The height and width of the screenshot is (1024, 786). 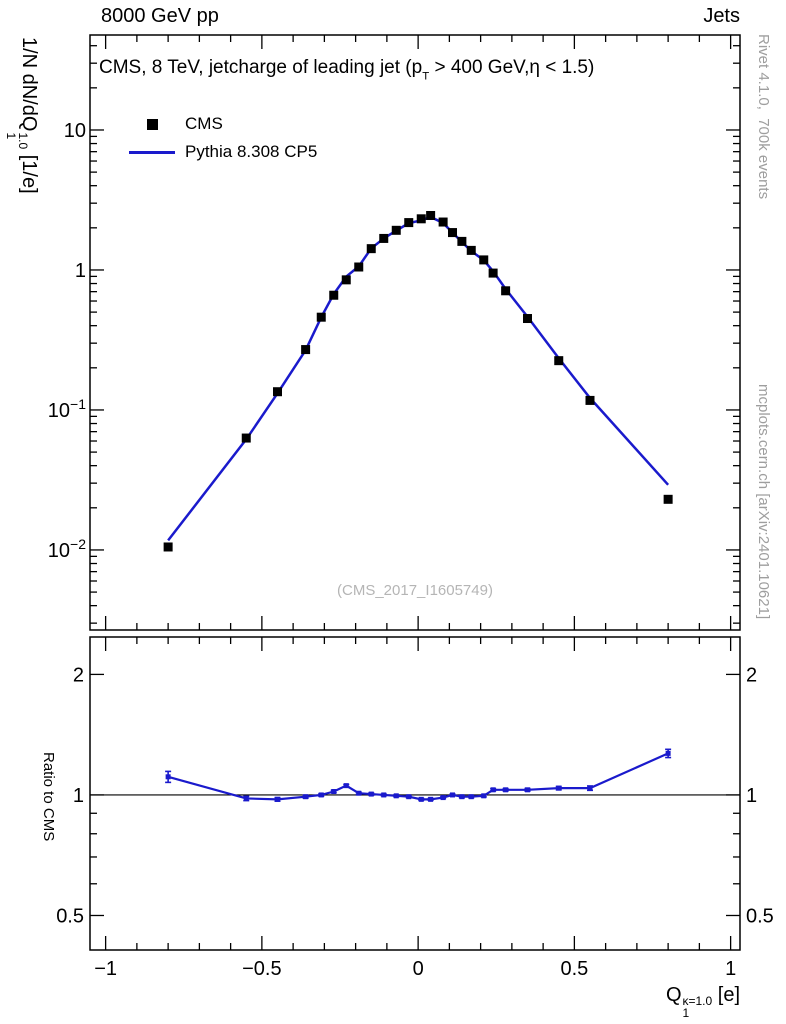 I want to click on pythia-line-swatch, so click(x=152, y=152).